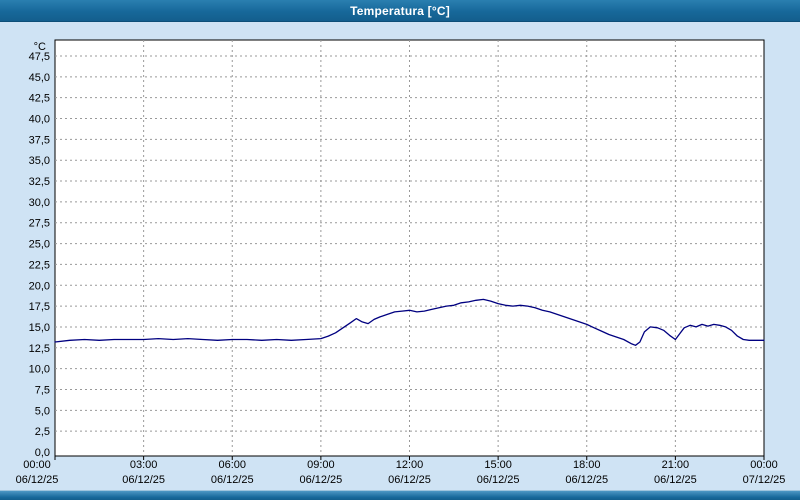 The height and width of the screenshot is (500, 800). I want to click on svg-text: 15:00, so click(498, 465).